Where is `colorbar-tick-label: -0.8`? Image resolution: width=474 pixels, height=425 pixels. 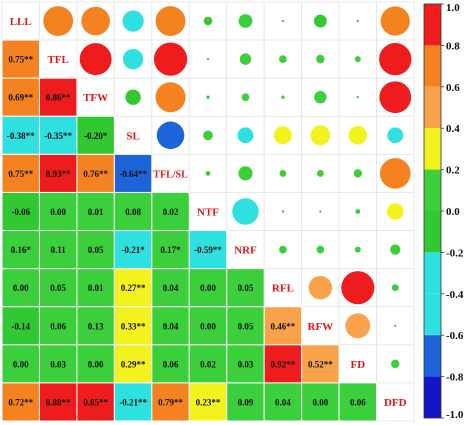
colorbar-tick-label: -0.8 is located at coordinates (455, 378).